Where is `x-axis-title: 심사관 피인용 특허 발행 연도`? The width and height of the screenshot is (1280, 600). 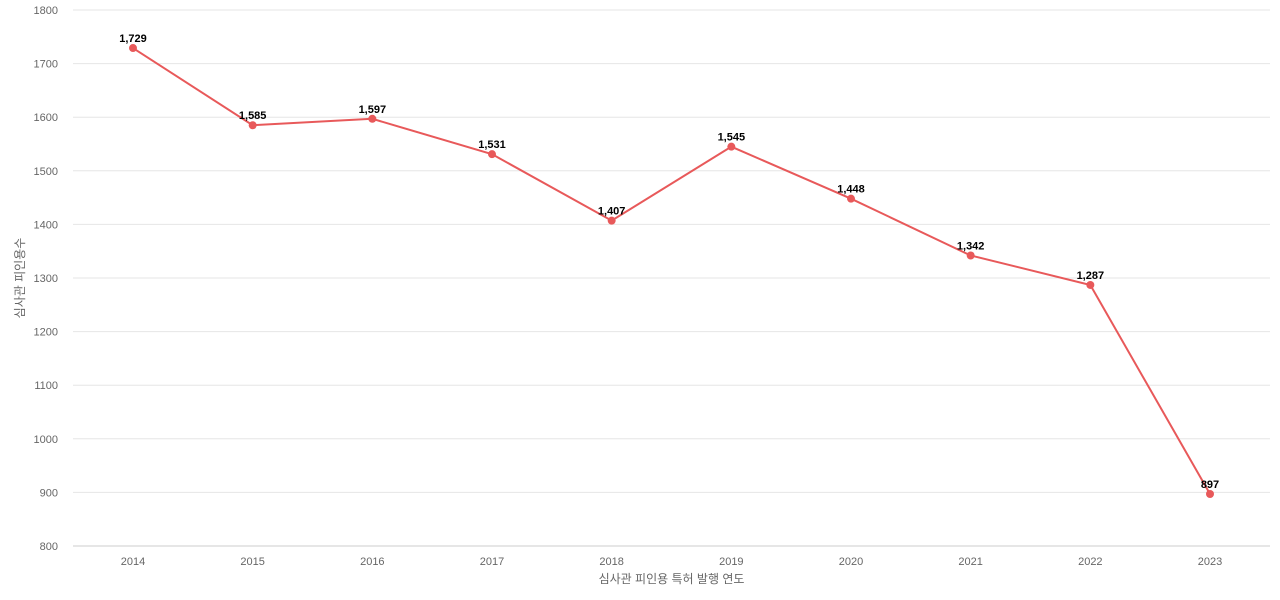 x-axis-title: 심사관 피인용 특허 발행 연도 is located at coordinates (672, 578).